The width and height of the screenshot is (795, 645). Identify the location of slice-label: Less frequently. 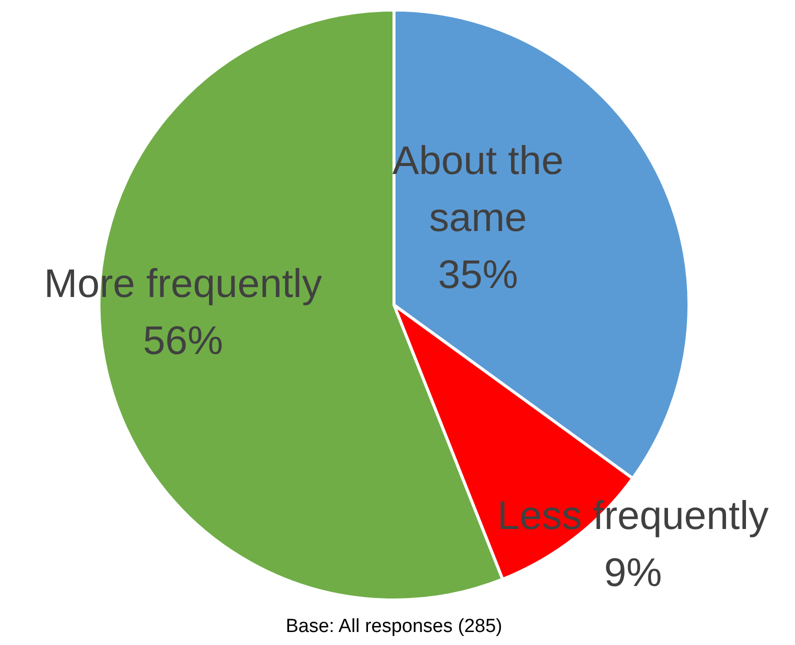
(633, 516).